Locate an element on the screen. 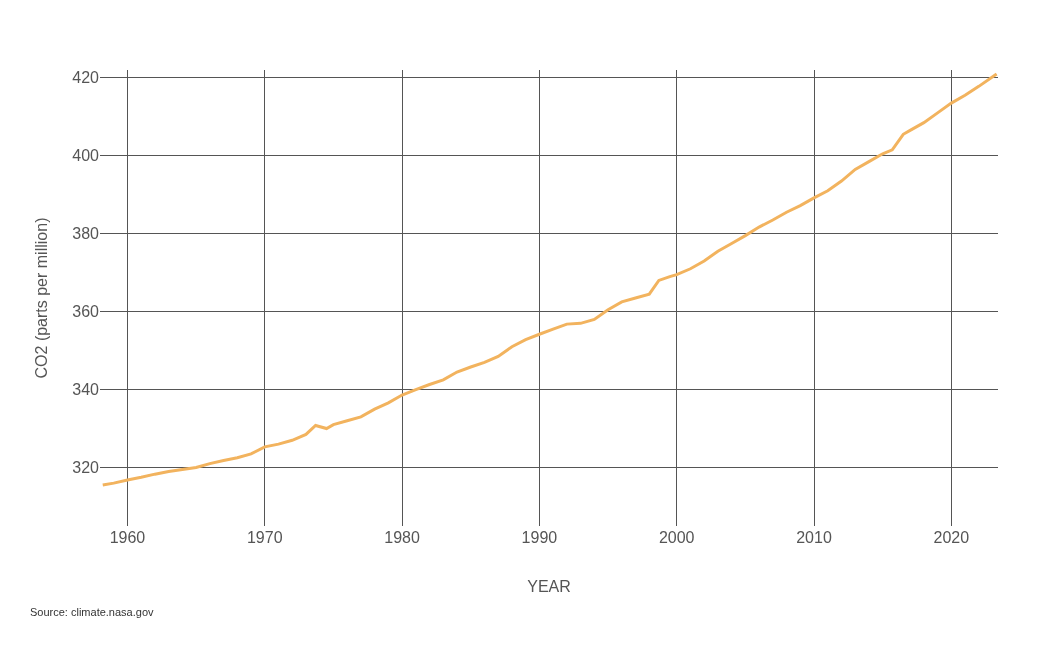  y-axis-title: CO2 (parts per million) is located at coordinates (42, 298).